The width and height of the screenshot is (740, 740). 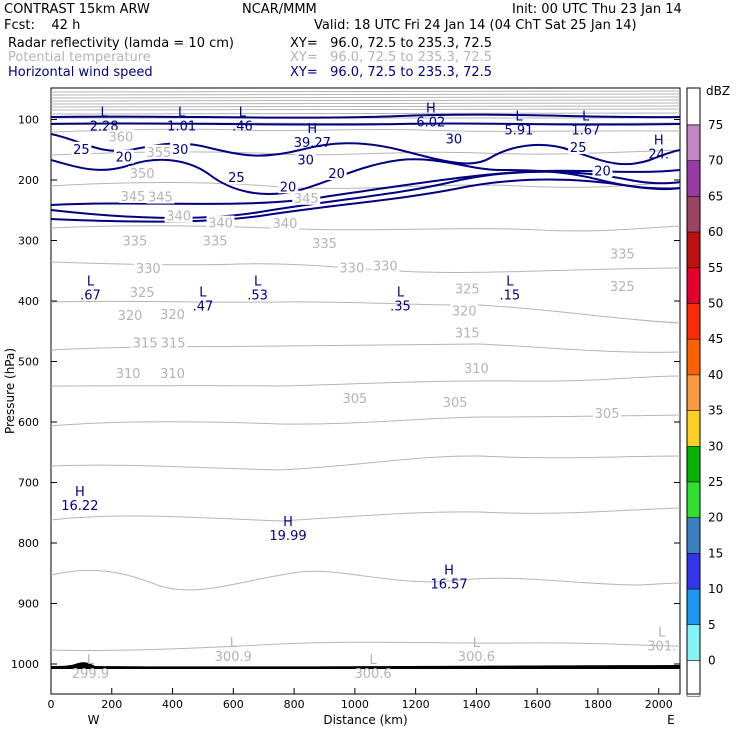 I want to click on y-tick-label: 300, so click(x=28, y=241).